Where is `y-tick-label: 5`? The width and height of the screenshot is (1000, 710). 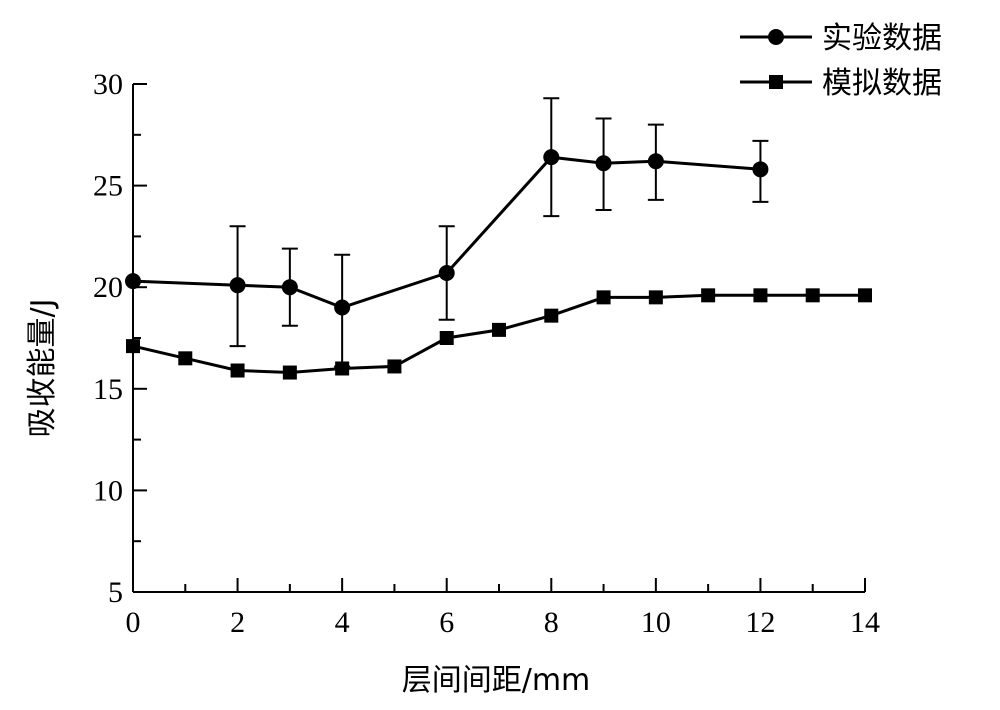
y-tick-label: 5 is located at coordinates (115, 592).